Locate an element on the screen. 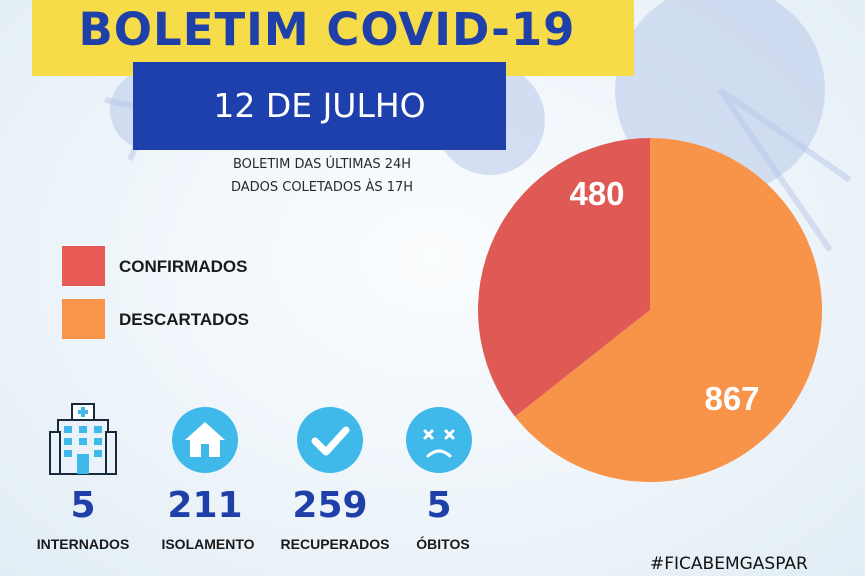 Image resolution: width=865 pixels, height=576 pixels. stat-label-recuperados: RECUPERADOS is located at coordinates (335, 544).